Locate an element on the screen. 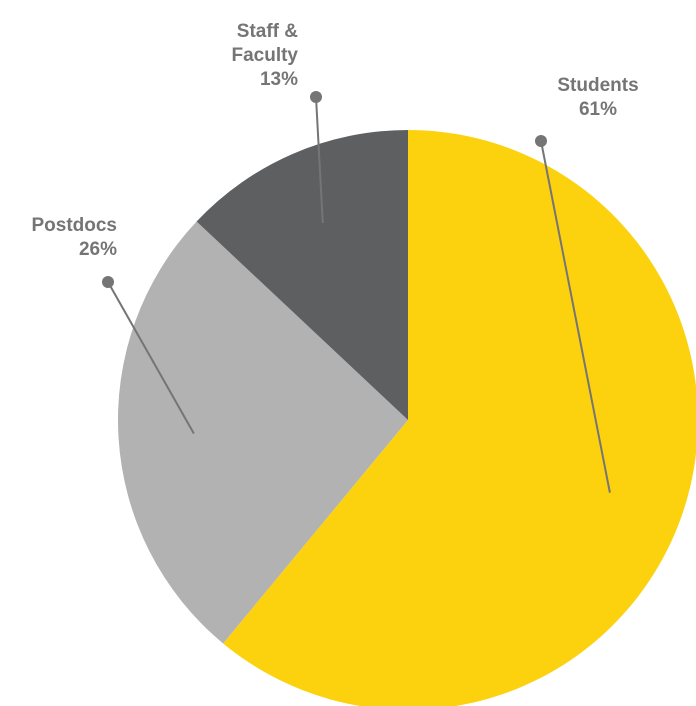  slice-label-line: 61% is located at coordinates (598, 109).